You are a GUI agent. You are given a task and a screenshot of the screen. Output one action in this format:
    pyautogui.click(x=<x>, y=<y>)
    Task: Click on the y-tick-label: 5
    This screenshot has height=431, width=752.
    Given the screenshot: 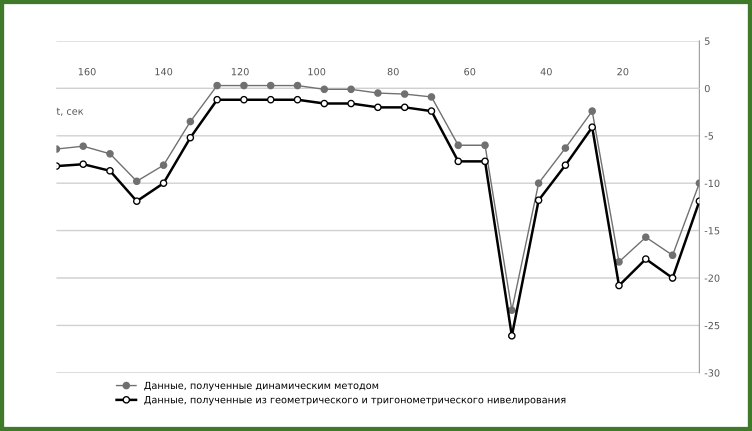 What is the action you would take?
    pyautogui.click(x=707, y=41)
    